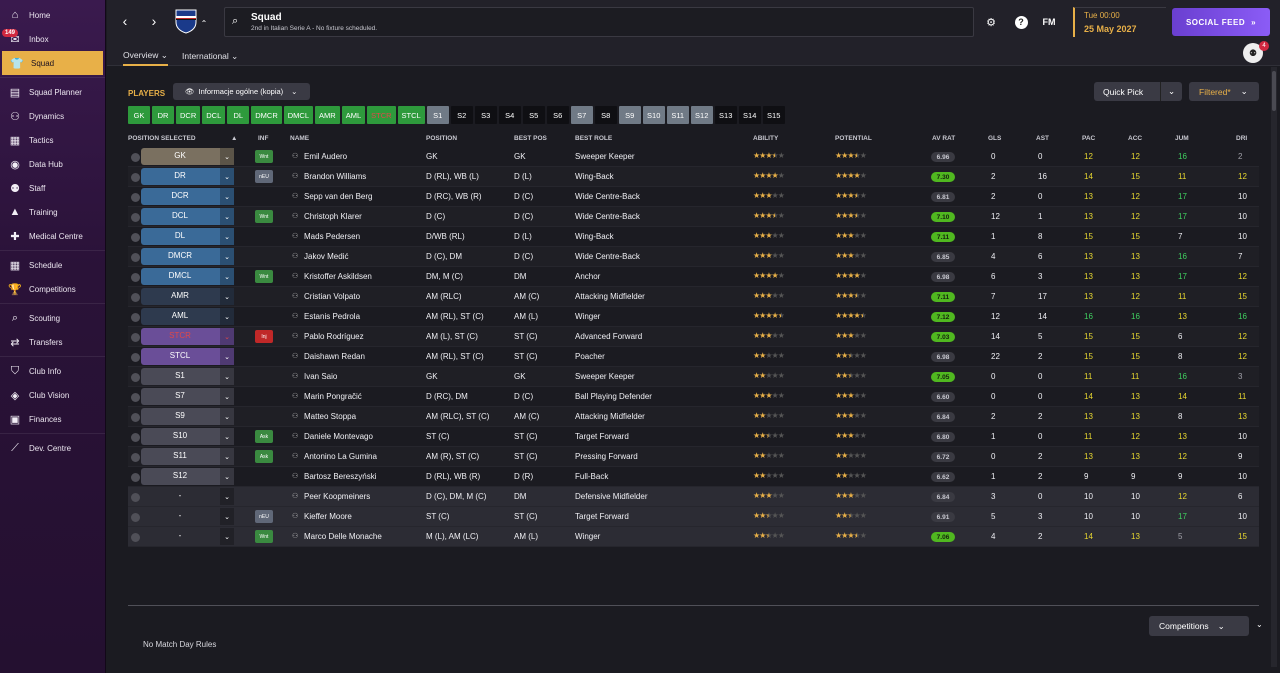  Describe the element at coordinates (52, 318) in the screenshot. I see `sidebar-item-scouting: ⌕ Scouting` at that location.